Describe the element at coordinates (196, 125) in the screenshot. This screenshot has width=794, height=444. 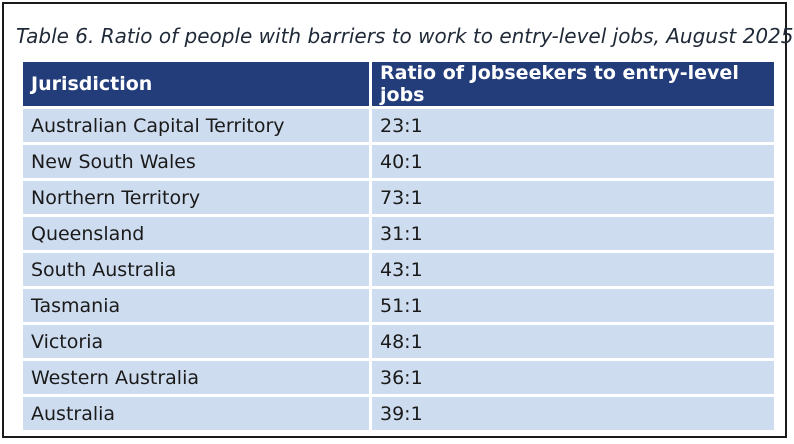
I see `cell-jurisdiction: Australian Capital Territory` at that location.